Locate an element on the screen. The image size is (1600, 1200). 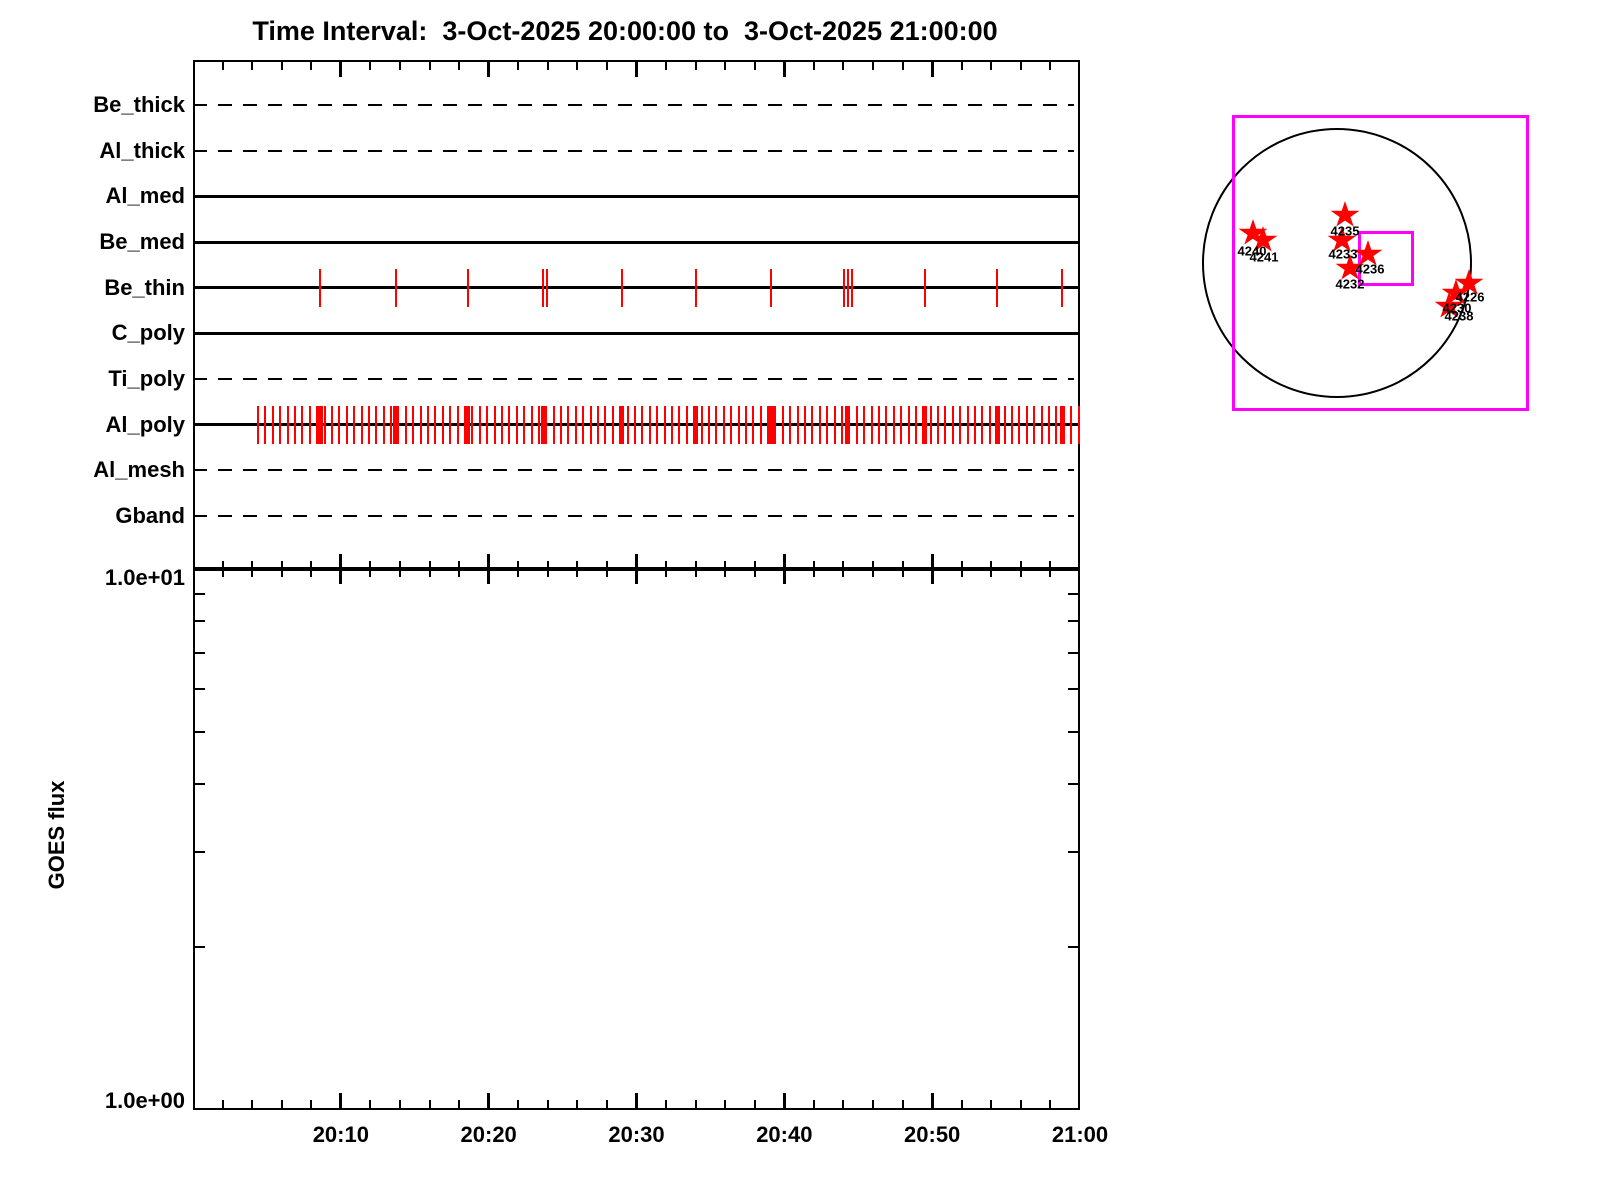
filter-label-C_poly: C_poly is located at coordinates (148, 333).